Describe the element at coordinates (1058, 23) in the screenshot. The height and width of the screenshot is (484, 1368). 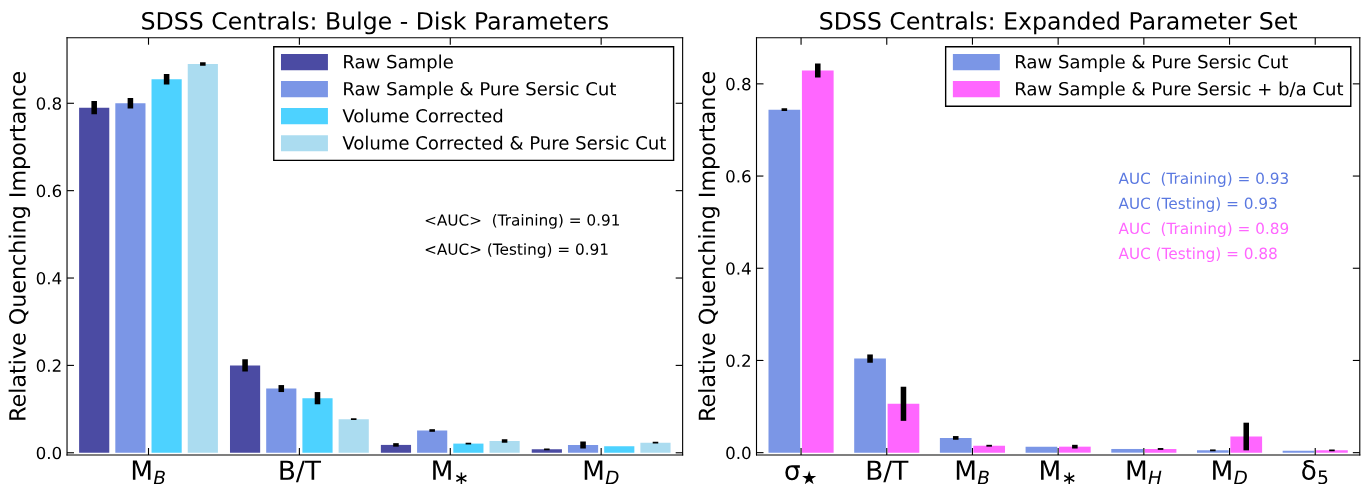
I see `chart-title: SDSS Centrals: Expanded Parameter Set` at that location.